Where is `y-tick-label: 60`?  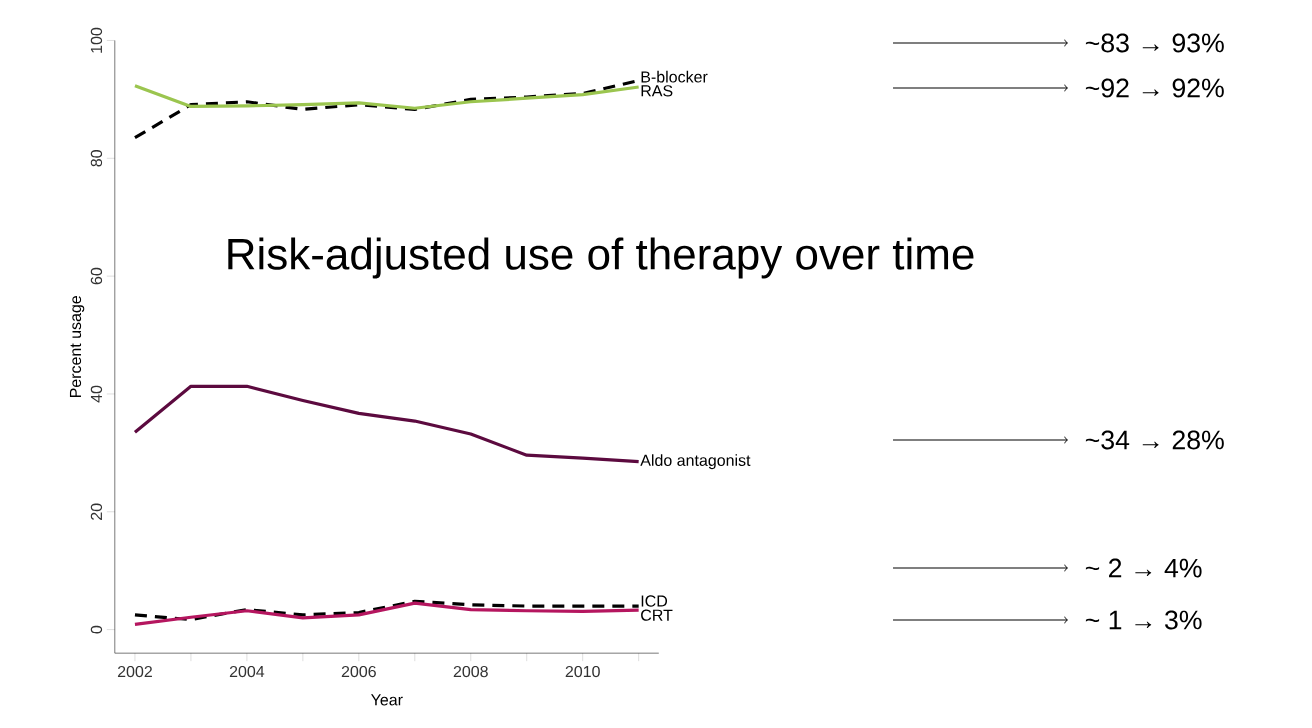
y-tick-label: 60 is located at coordinates (96, 276).